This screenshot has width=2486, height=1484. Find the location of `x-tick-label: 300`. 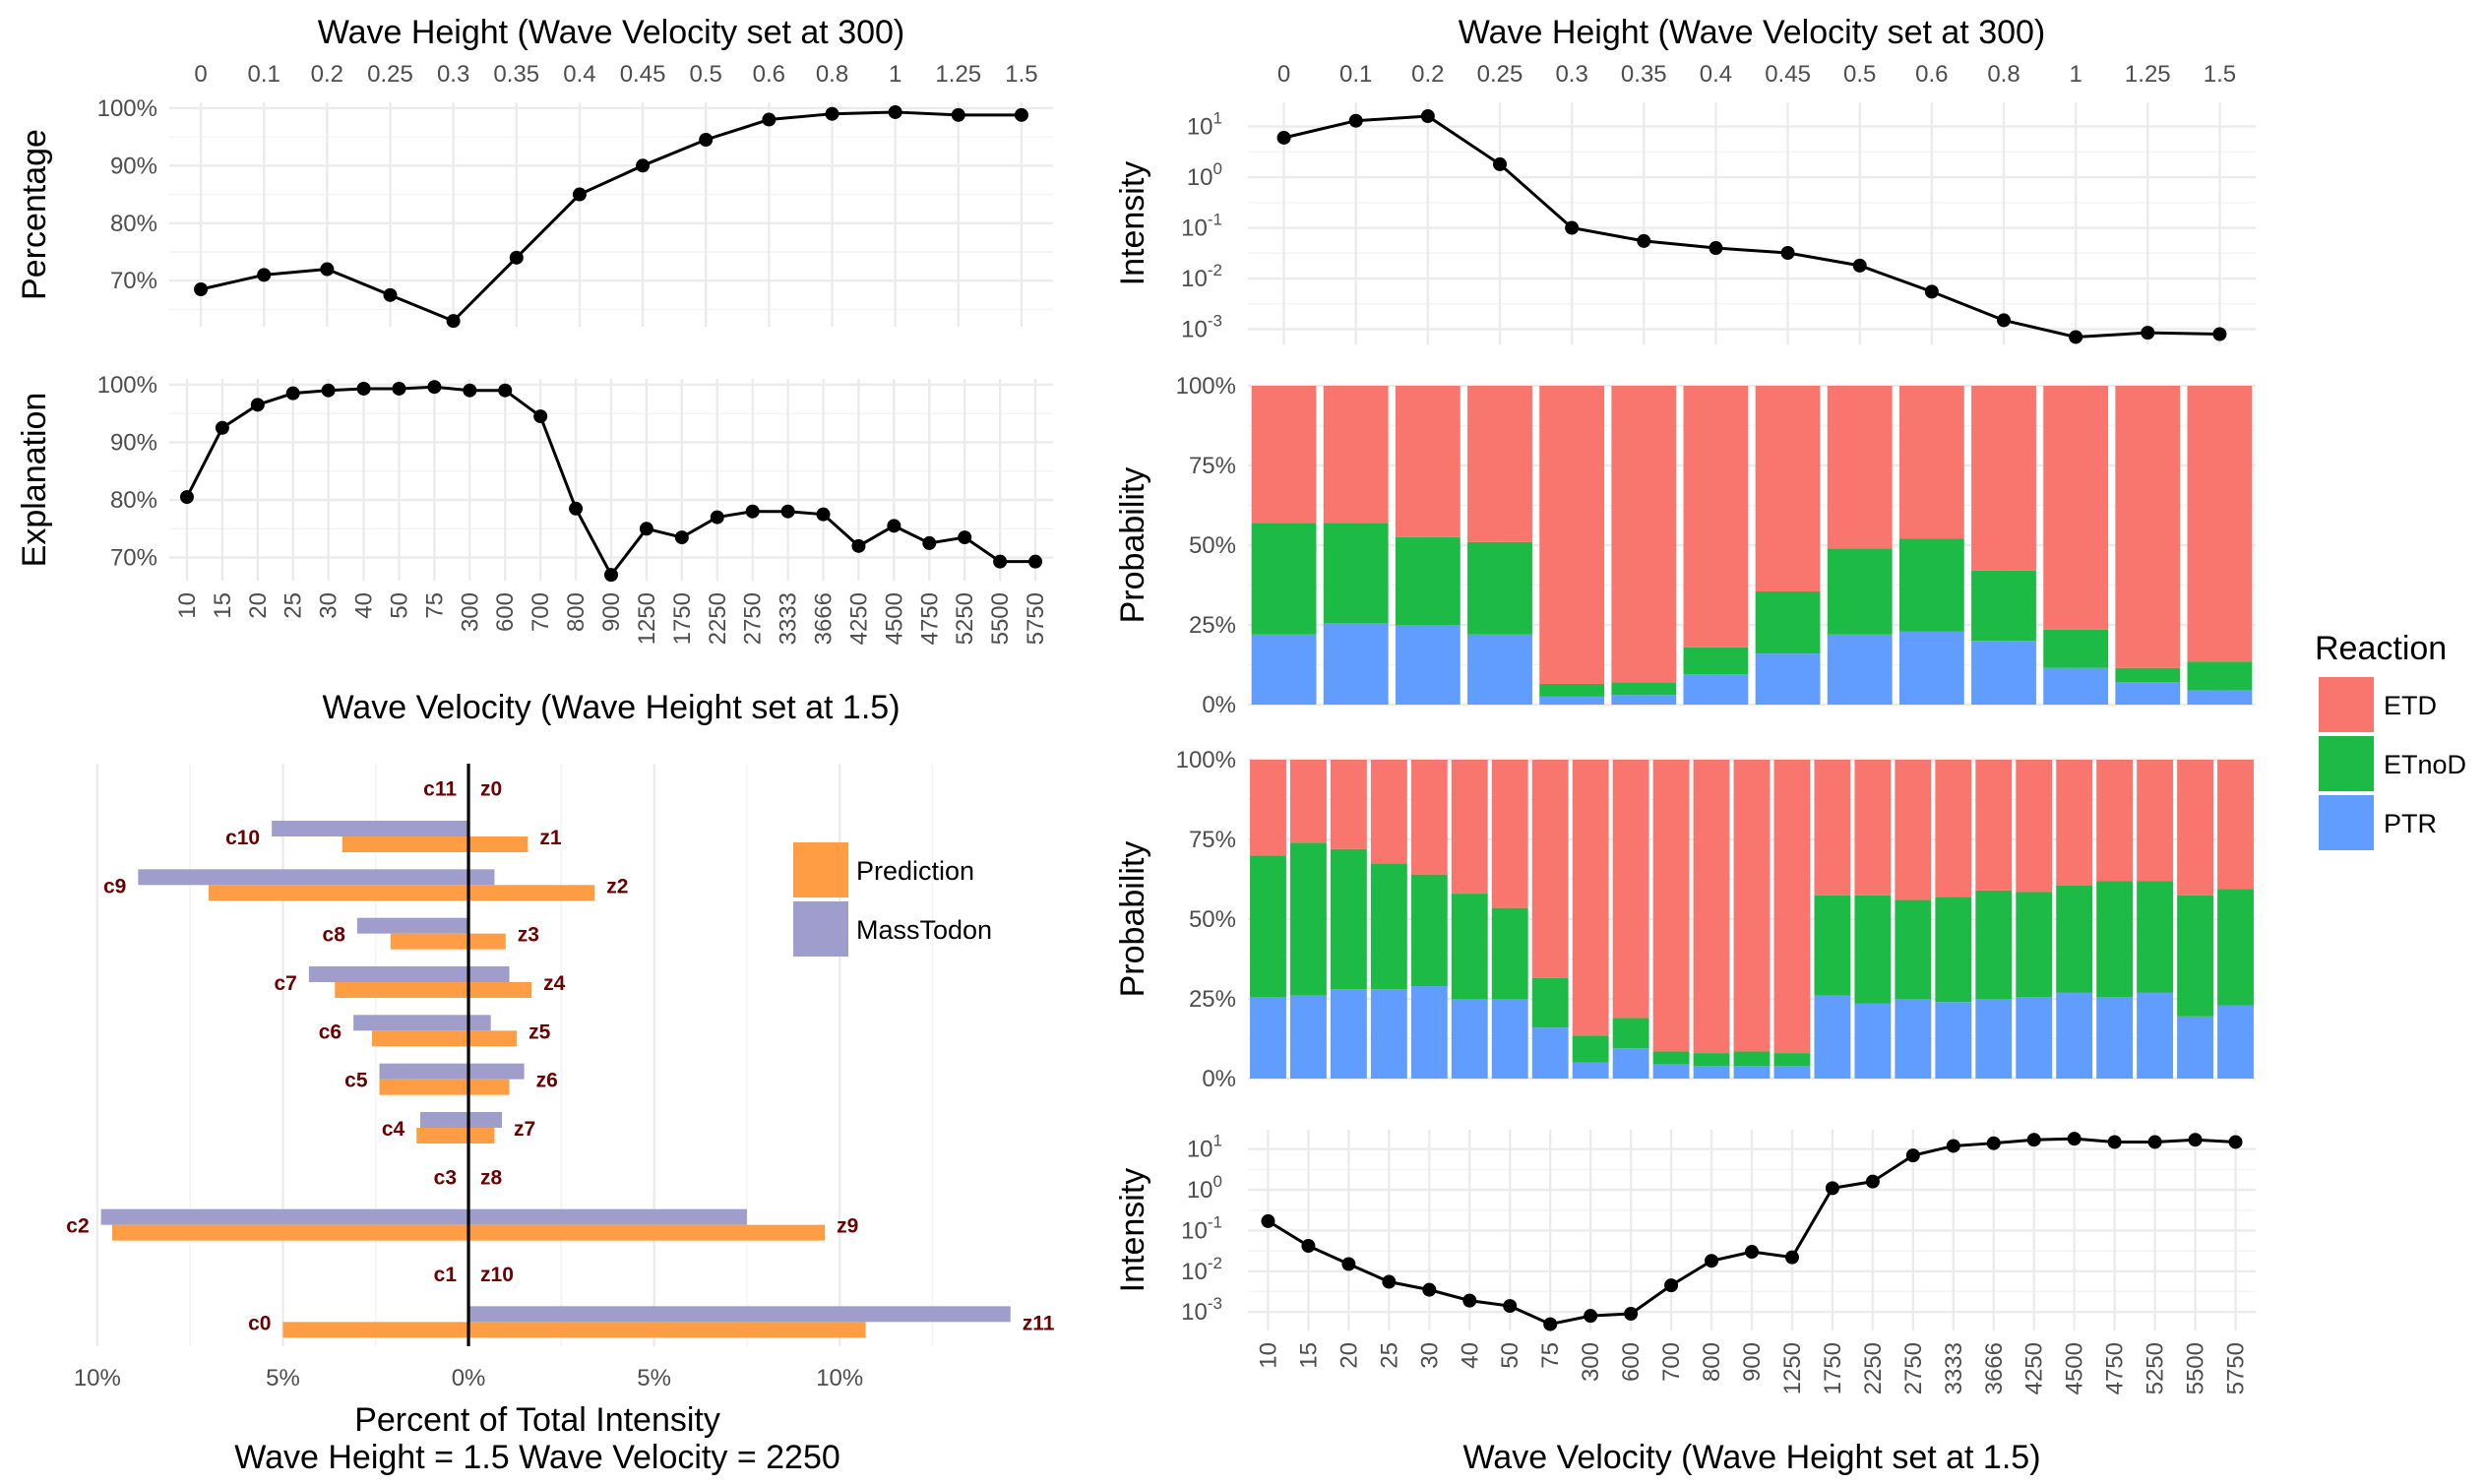

x-tick-label: 300 is located at coordinates (470, 612).